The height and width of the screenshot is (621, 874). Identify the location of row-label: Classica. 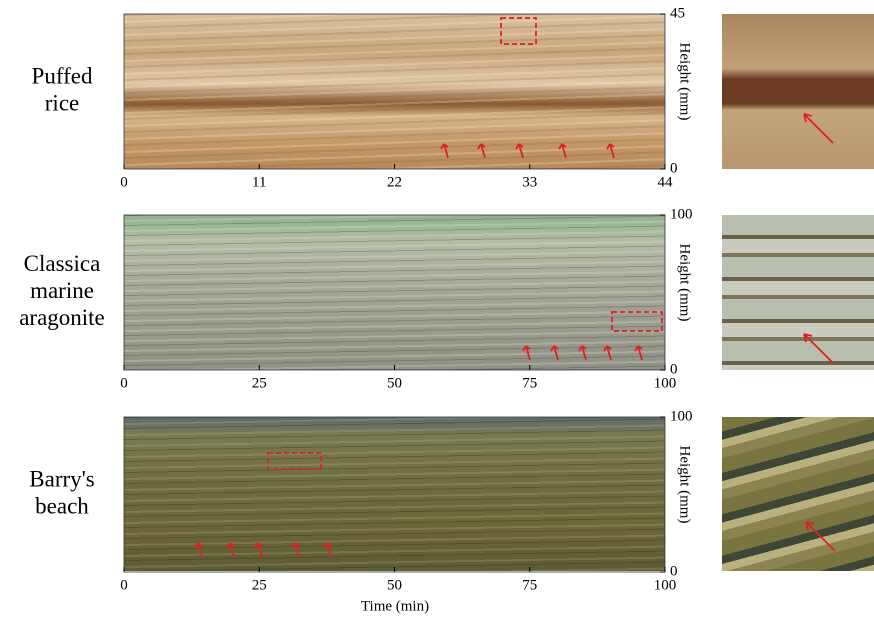
(62, 263).